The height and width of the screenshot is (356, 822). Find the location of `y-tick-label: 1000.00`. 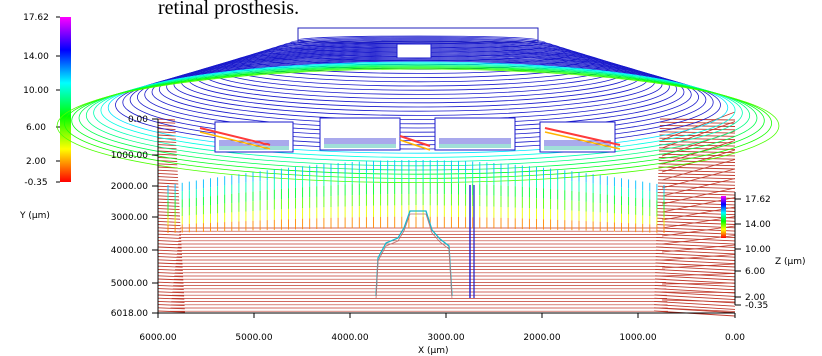

y-tick-label: 1000.00 is located at coordinates (129, 156).